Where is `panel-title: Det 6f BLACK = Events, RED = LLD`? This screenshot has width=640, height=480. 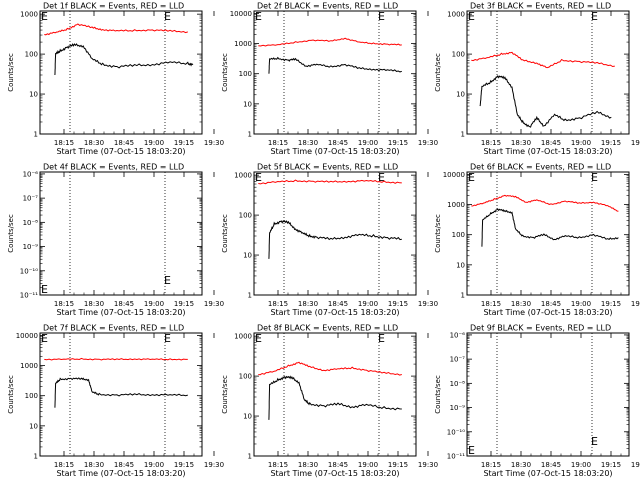 panel-title: Det 6f BLACK = Events, RED = LLD is located at coordinates (540, 167).